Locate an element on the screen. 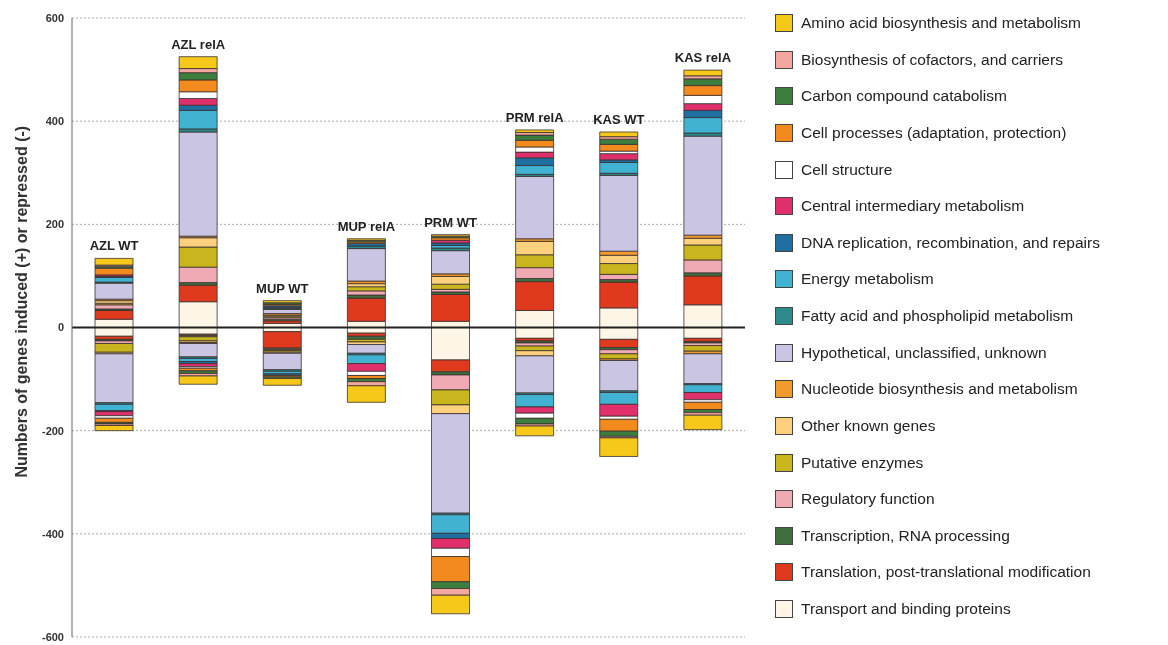 The width and height of the screenshot is (1168, 645). legend-label: Biosynthesis of cofactors, and carriers is located at coordinates (932, 59).